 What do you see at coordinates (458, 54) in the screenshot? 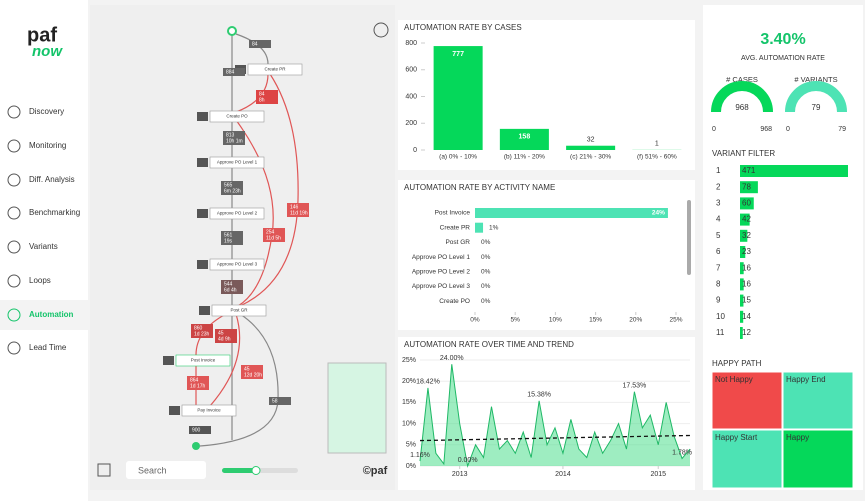
I see `value-label: 777` at bounding box center [458, 54].